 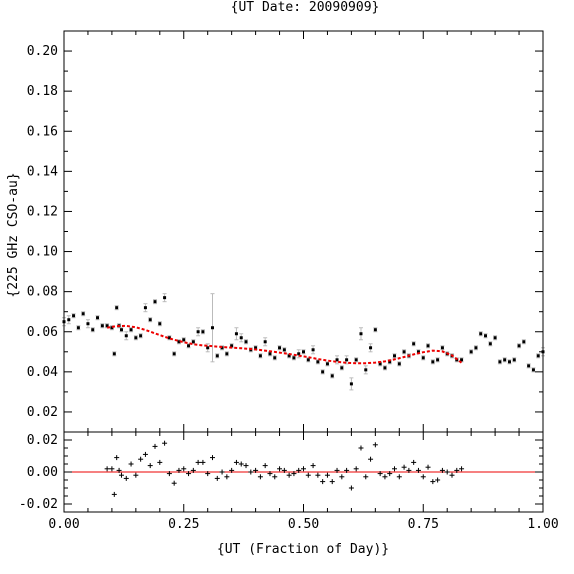 I want to click on bottom-panel-frame, so click(x=303, y=472).